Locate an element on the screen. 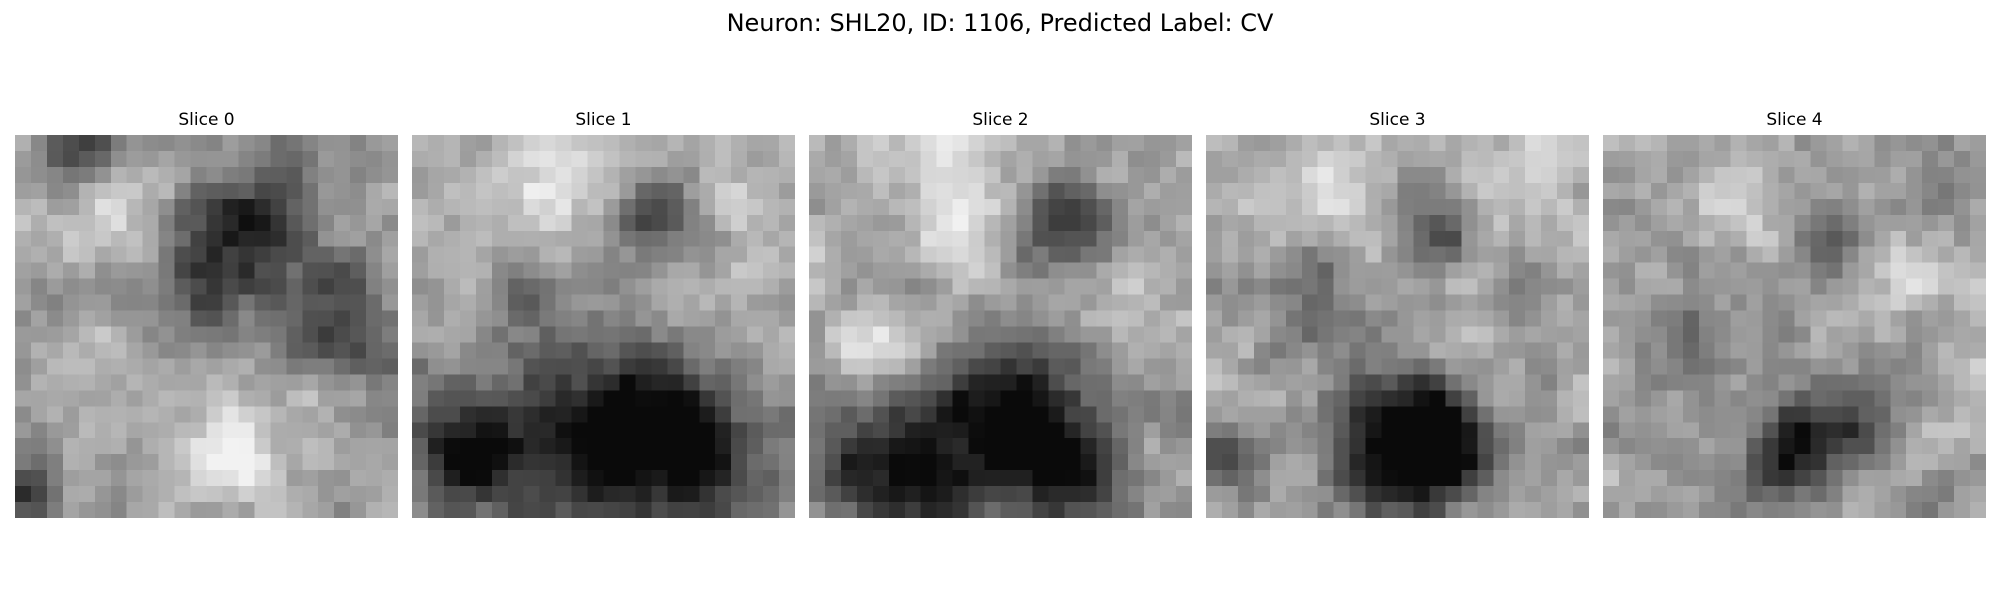 Image resolution: width=2000 pixels, height=600 pixels. slice-panel-4: Slice 4 is located at coordinates (1794, 313).